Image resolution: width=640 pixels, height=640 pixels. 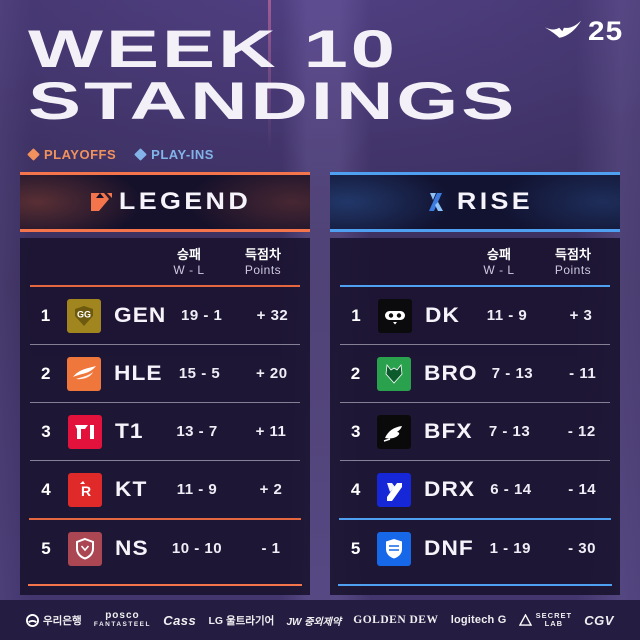 I want to click on sponsor-jw-pharma: JW 중외제약, so click(x=313, y=620).